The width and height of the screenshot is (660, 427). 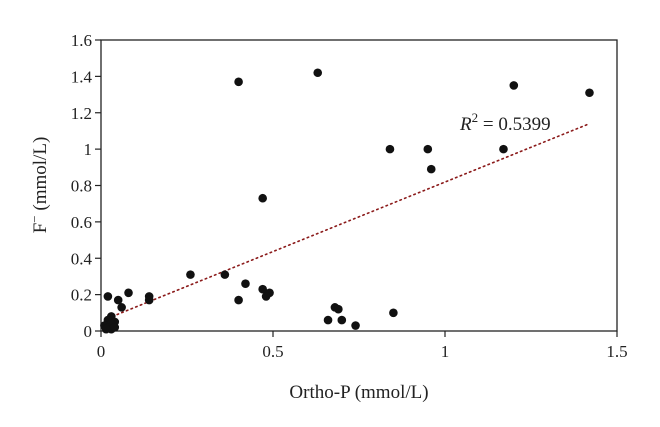 What do you see at coordinates (514, 124) in the screenshot?
I see `r-squared-value: = 0.5399` at bounding box center [514, 124].